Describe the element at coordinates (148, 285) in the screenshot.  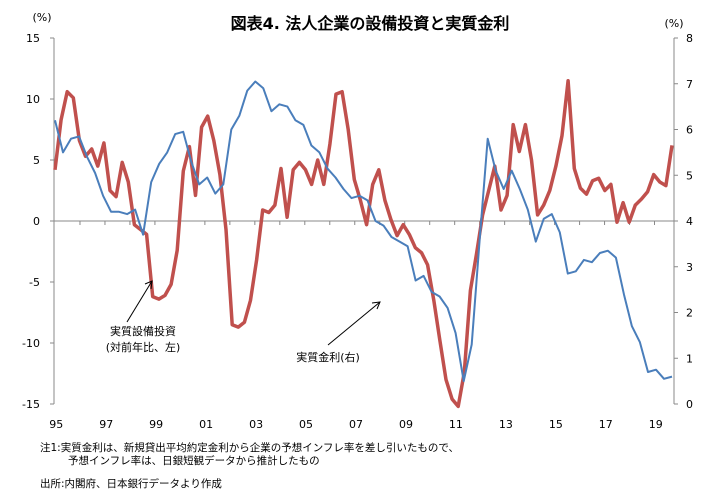
I see `annotation-arrowhead-investment` at that location.